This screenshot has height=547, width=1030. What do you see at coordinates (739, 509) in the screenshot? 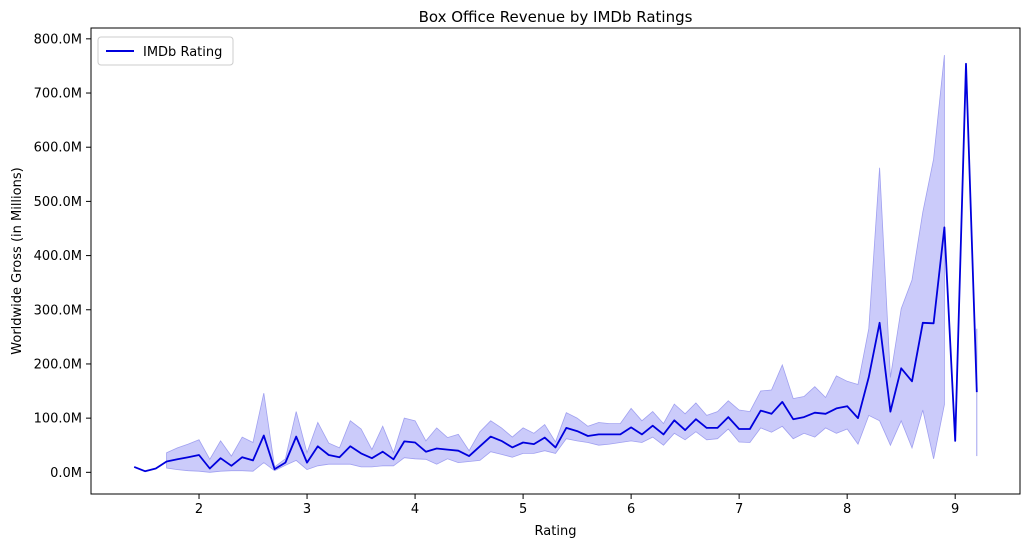
I see `x-tick-label: 7` at bounding box center [739, 509].